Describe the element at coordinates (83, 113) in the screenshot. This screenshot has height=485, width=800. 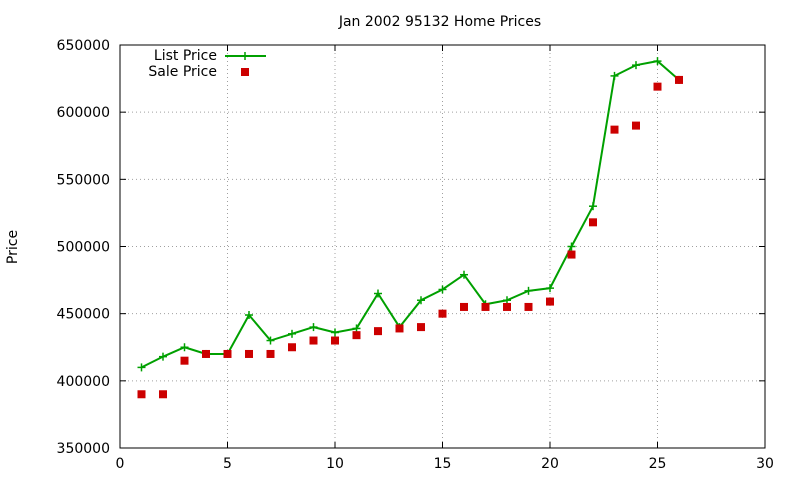
I see `y-tick-label: 600000` at that location.